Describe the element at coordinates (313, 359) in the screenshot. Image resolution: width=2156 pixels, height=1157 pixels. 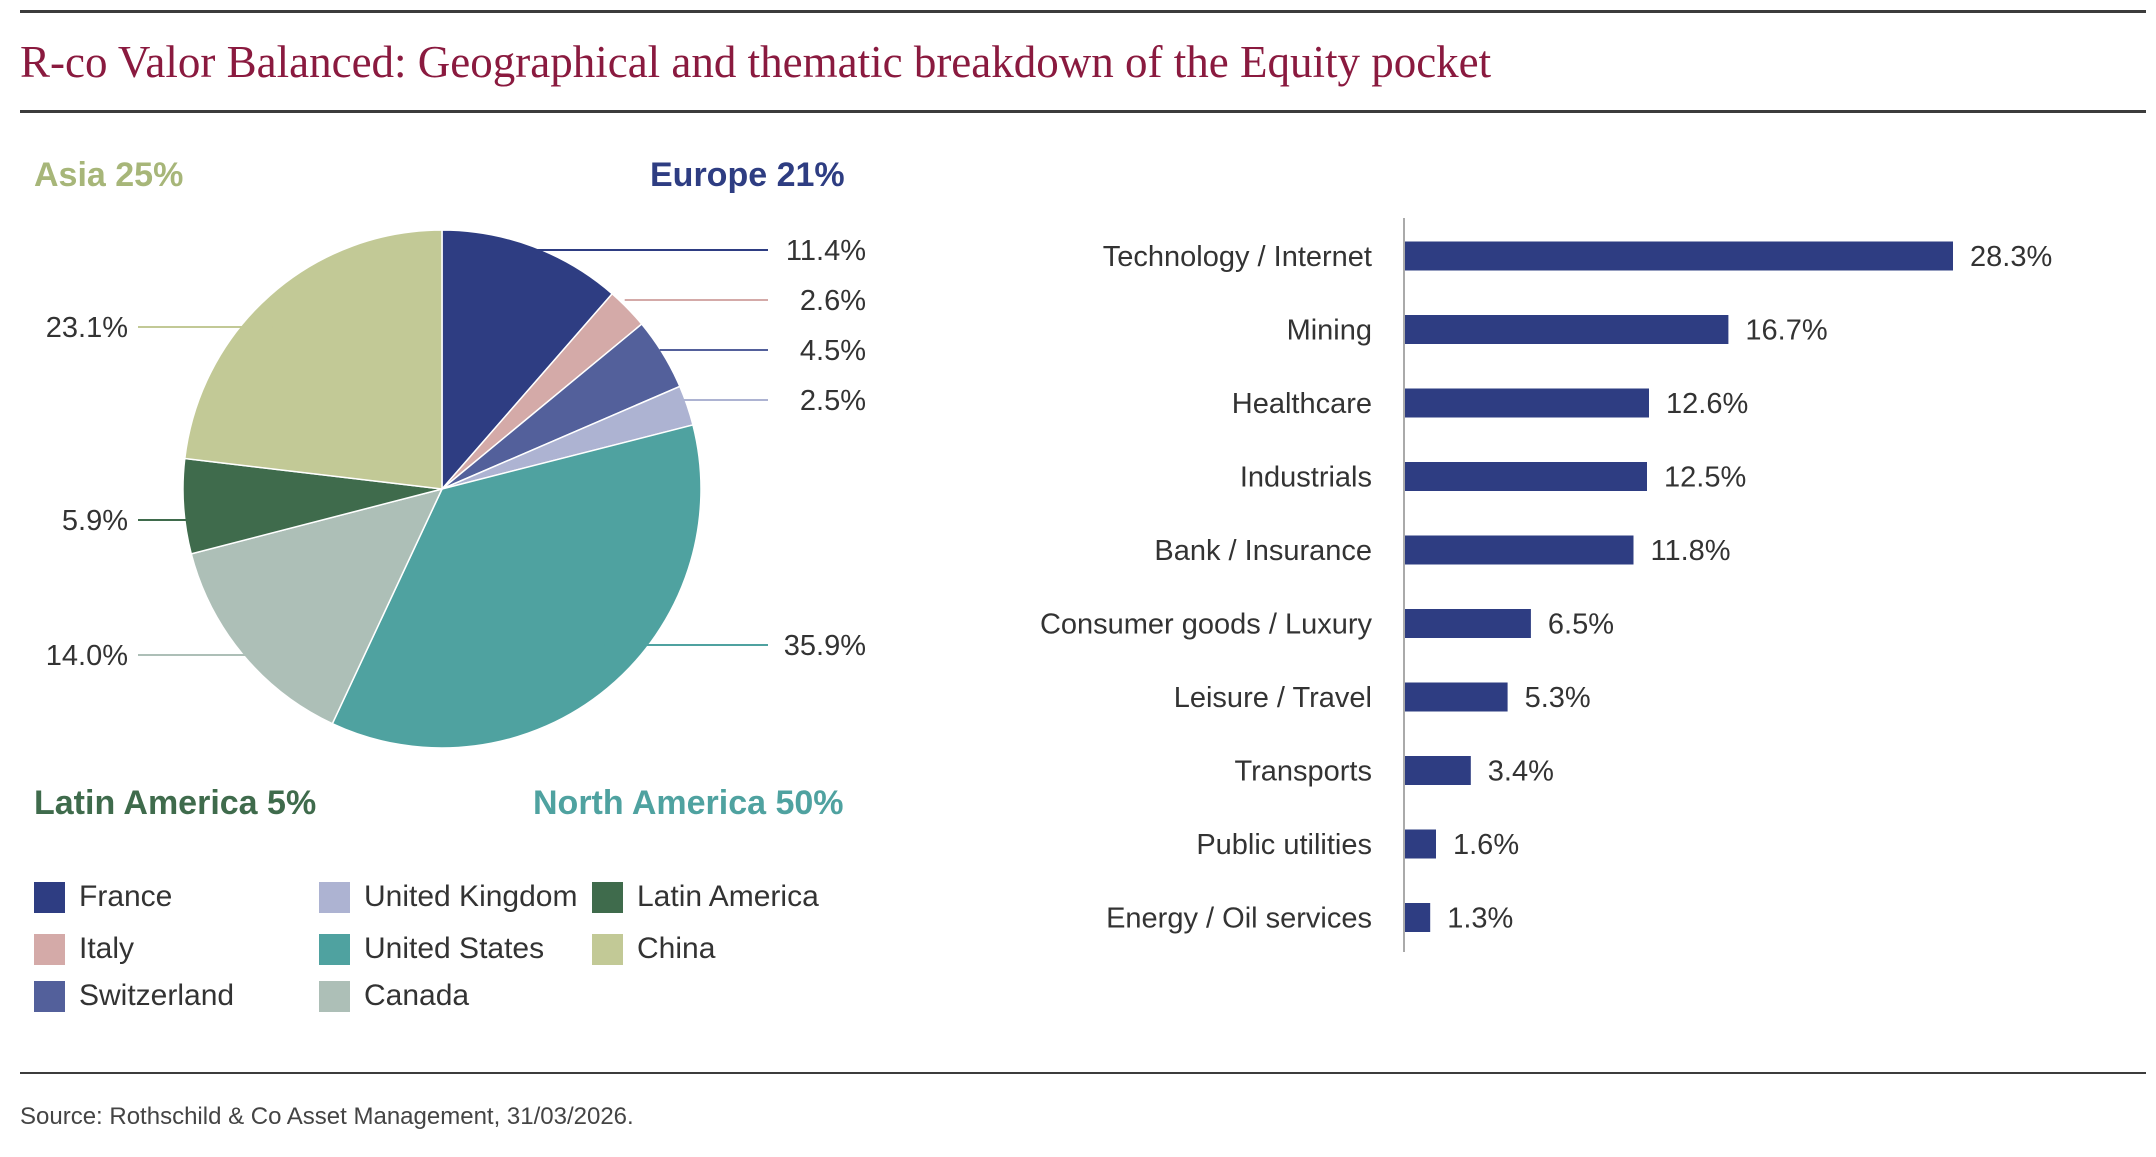
I see `pie-slice-china` at that location.